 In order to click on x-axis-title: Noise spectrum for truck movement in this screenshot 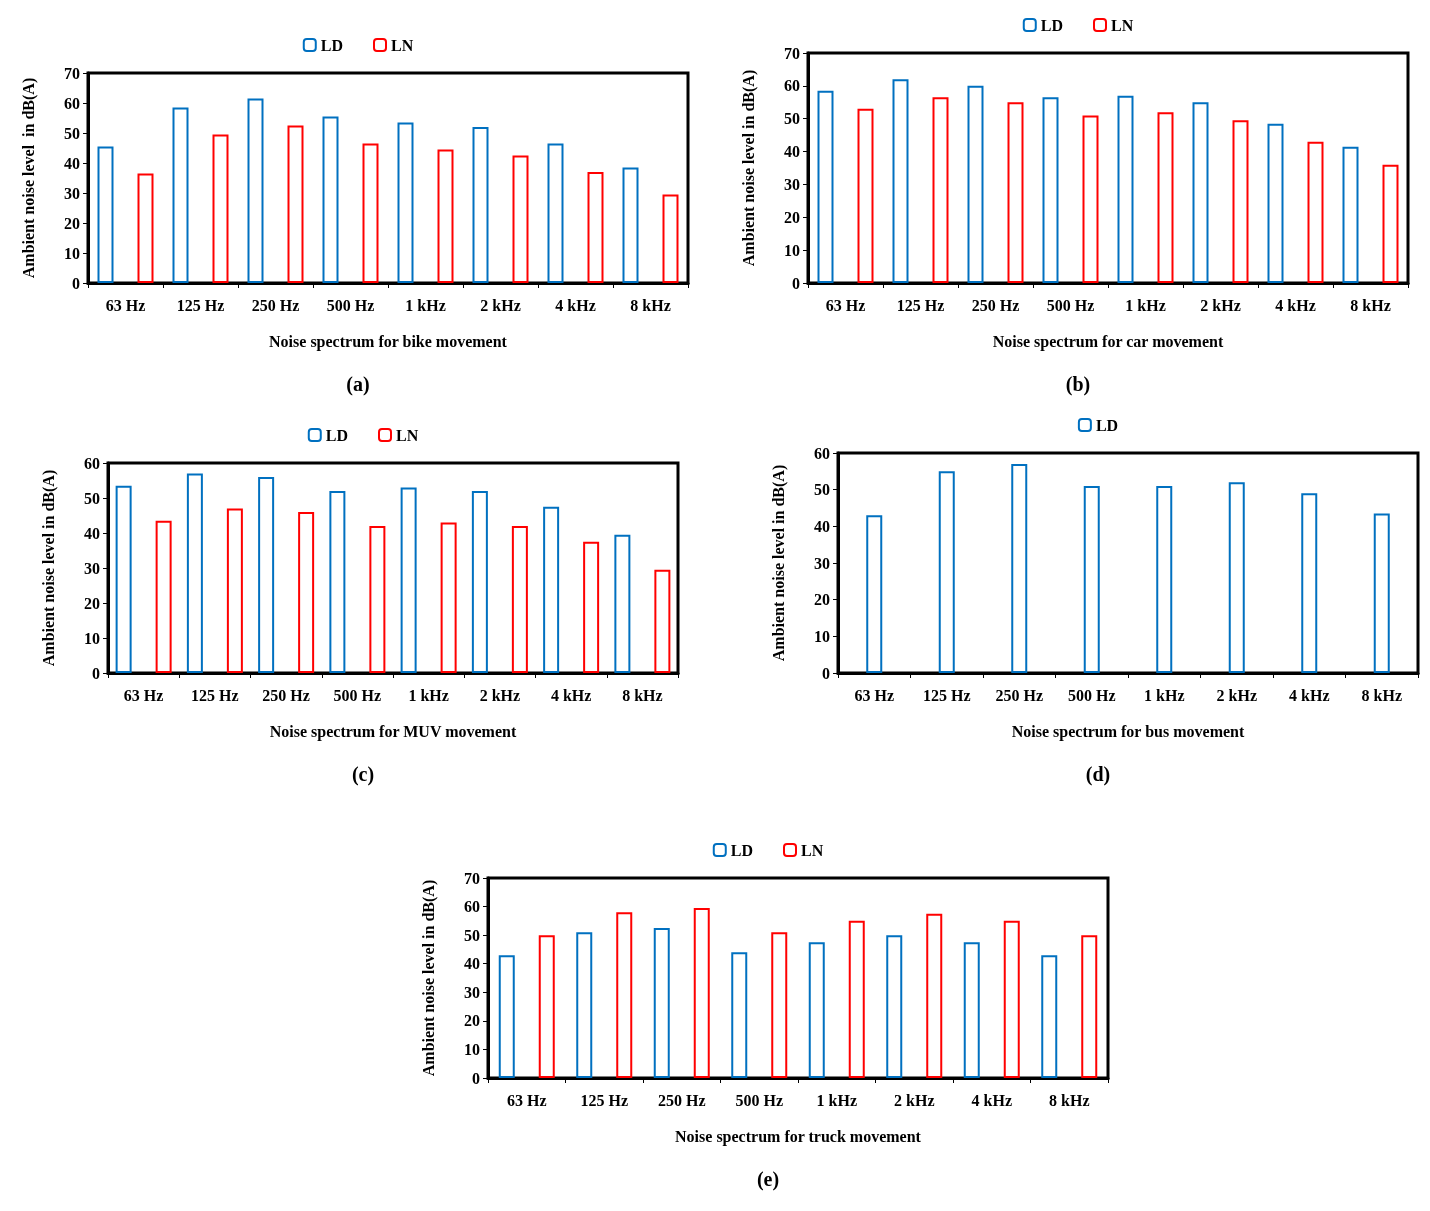, I will do `click(798, 1136)`.